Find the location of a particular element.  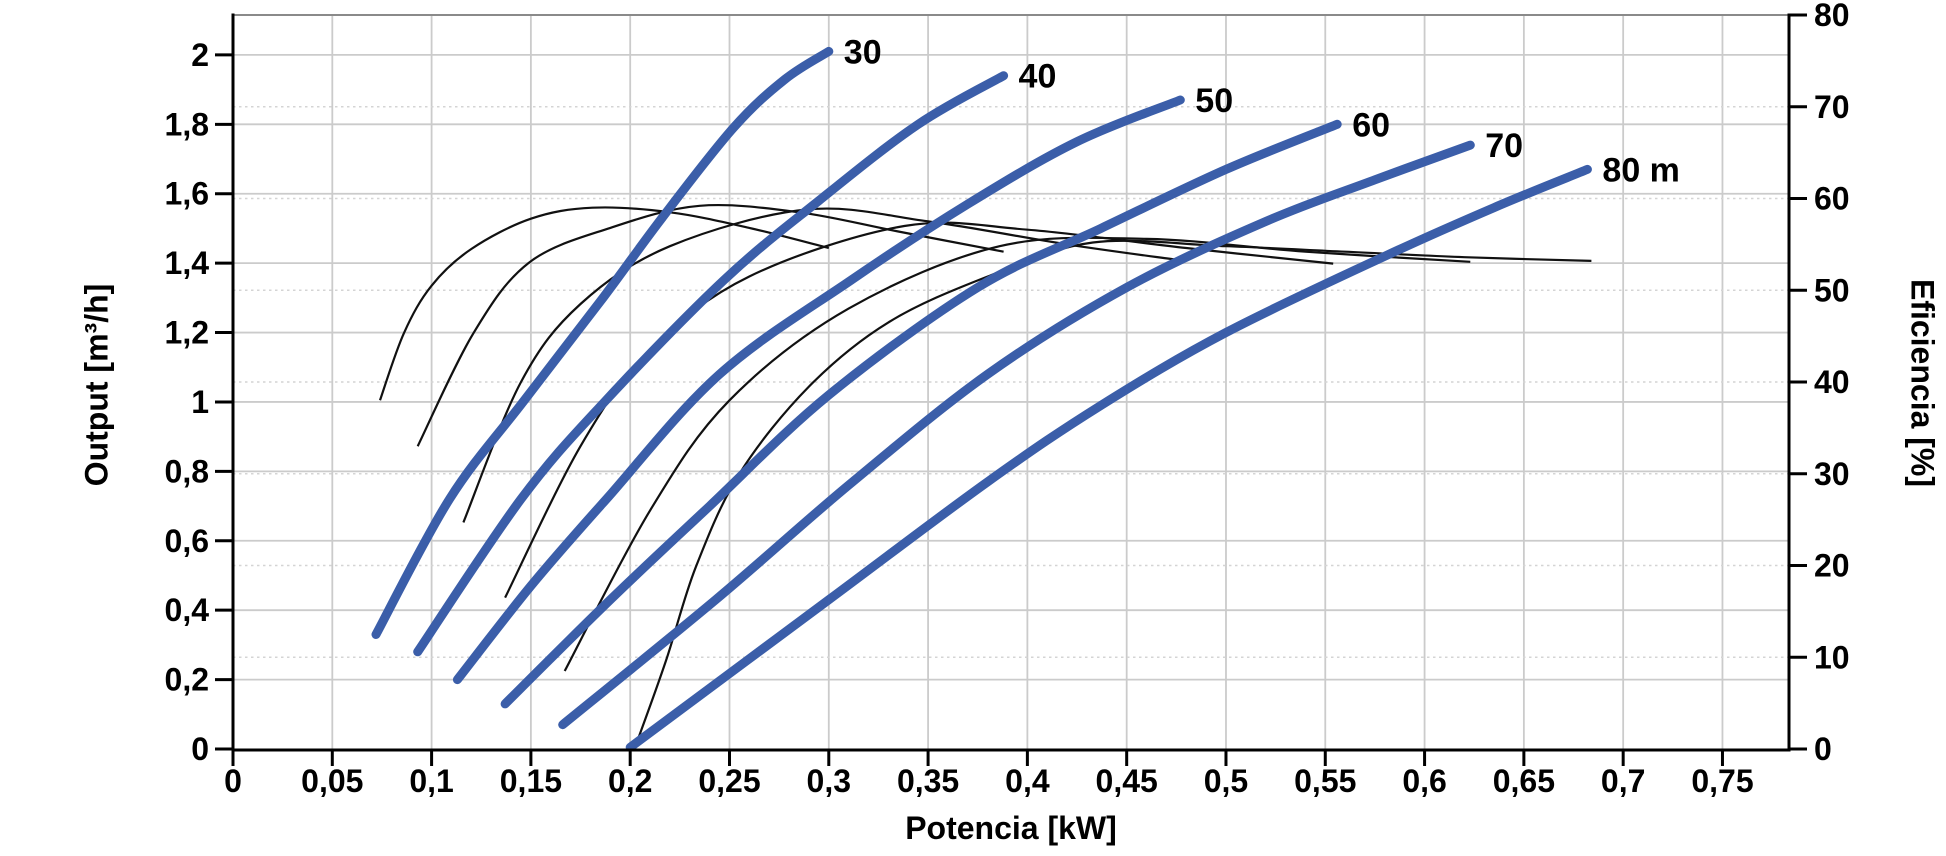

x-tick-label: 0,55 is located at coordinates (1325, 781).